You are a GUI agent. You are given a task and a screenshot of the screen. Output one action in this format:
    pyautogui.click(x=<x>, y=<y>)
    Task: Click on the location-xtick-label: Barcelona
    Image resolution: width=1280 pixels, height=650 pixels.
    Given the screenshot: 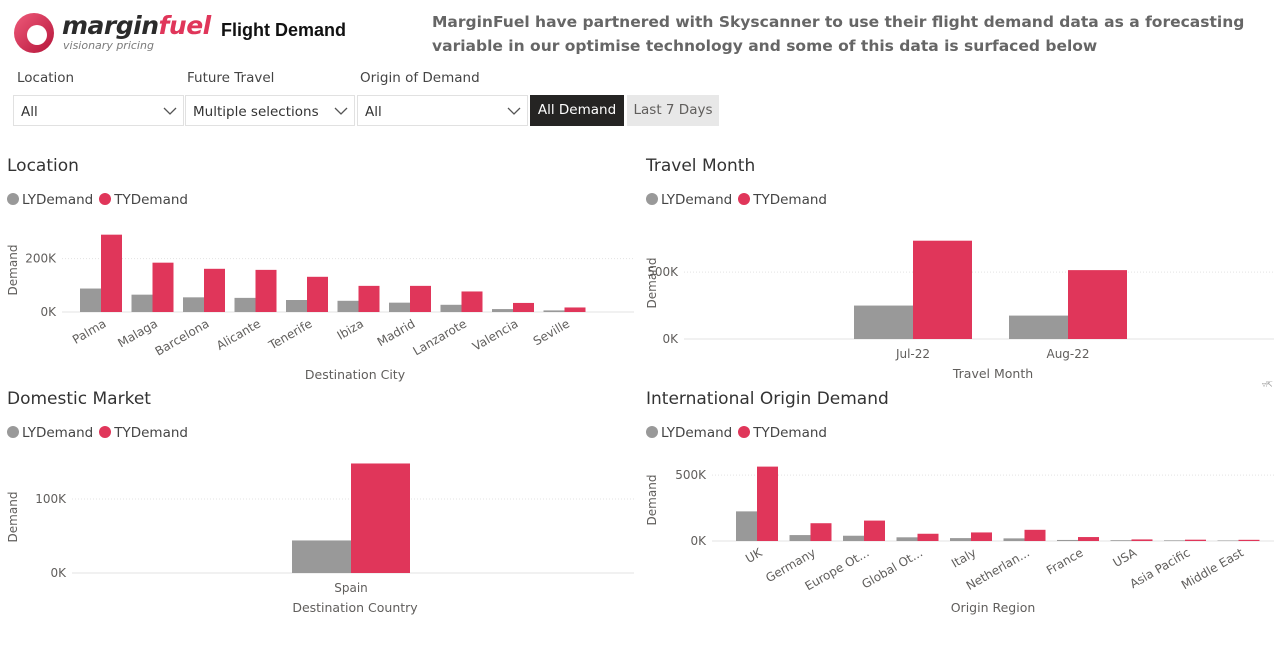 What is the action you would take?
    pyautogui.click(x=182, y=337)
    